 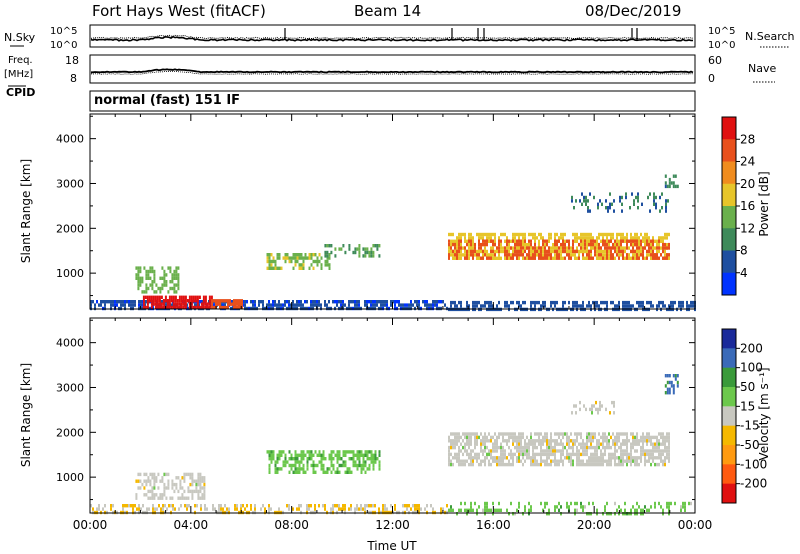 What do you see at coordinates (721, 31) in the screenshot?
I see `search-tick-top: 10^5` at bounding box center [721, 31].